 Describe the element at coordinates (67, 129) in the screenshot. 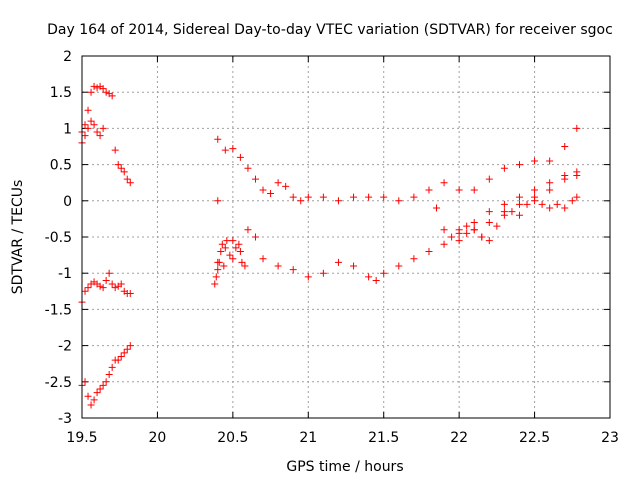

I see `y-tick-label: 1` at that location.